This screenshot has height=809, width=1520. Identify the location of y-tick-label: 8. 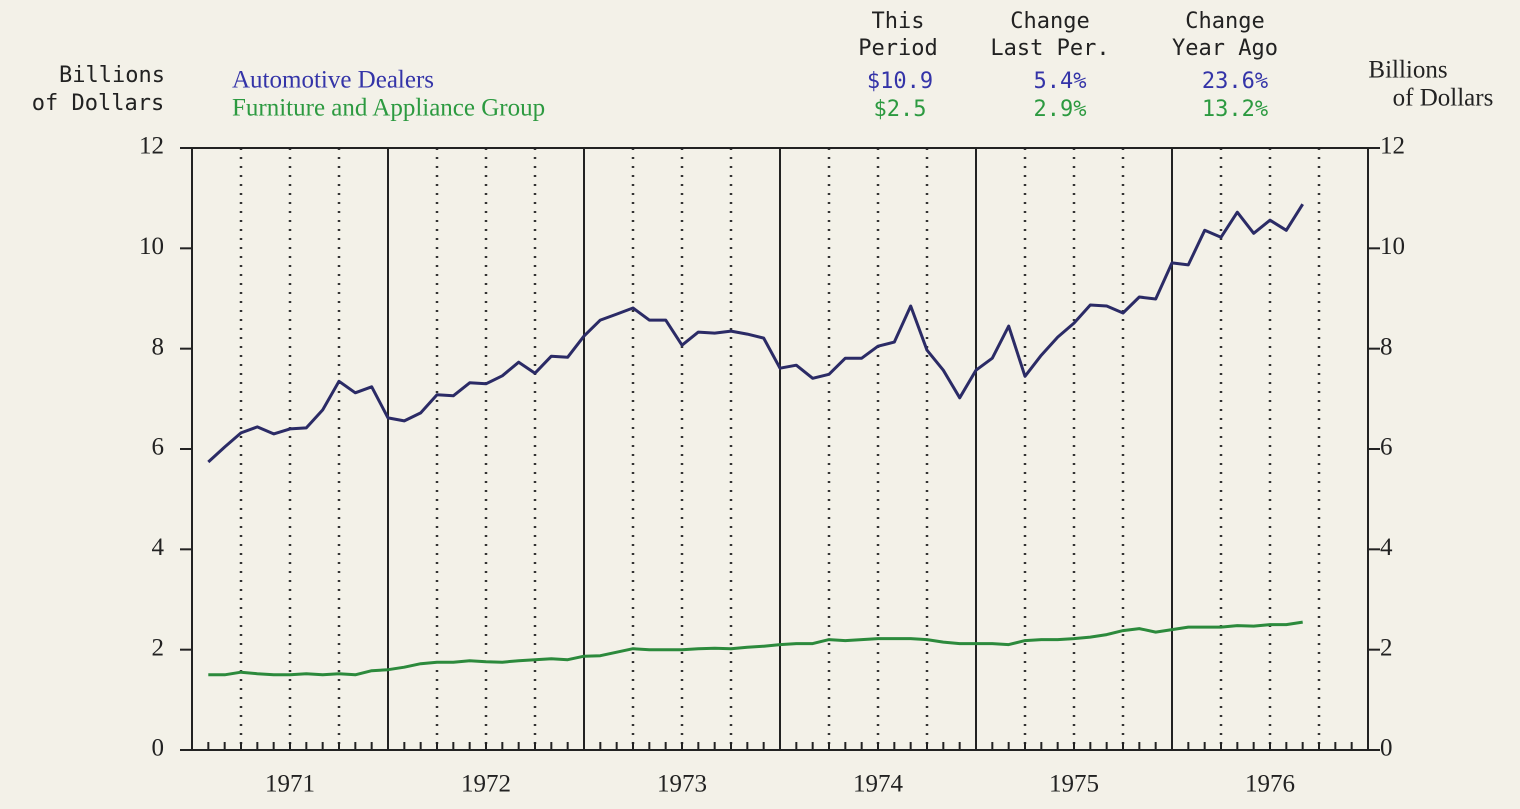
(158, 346).